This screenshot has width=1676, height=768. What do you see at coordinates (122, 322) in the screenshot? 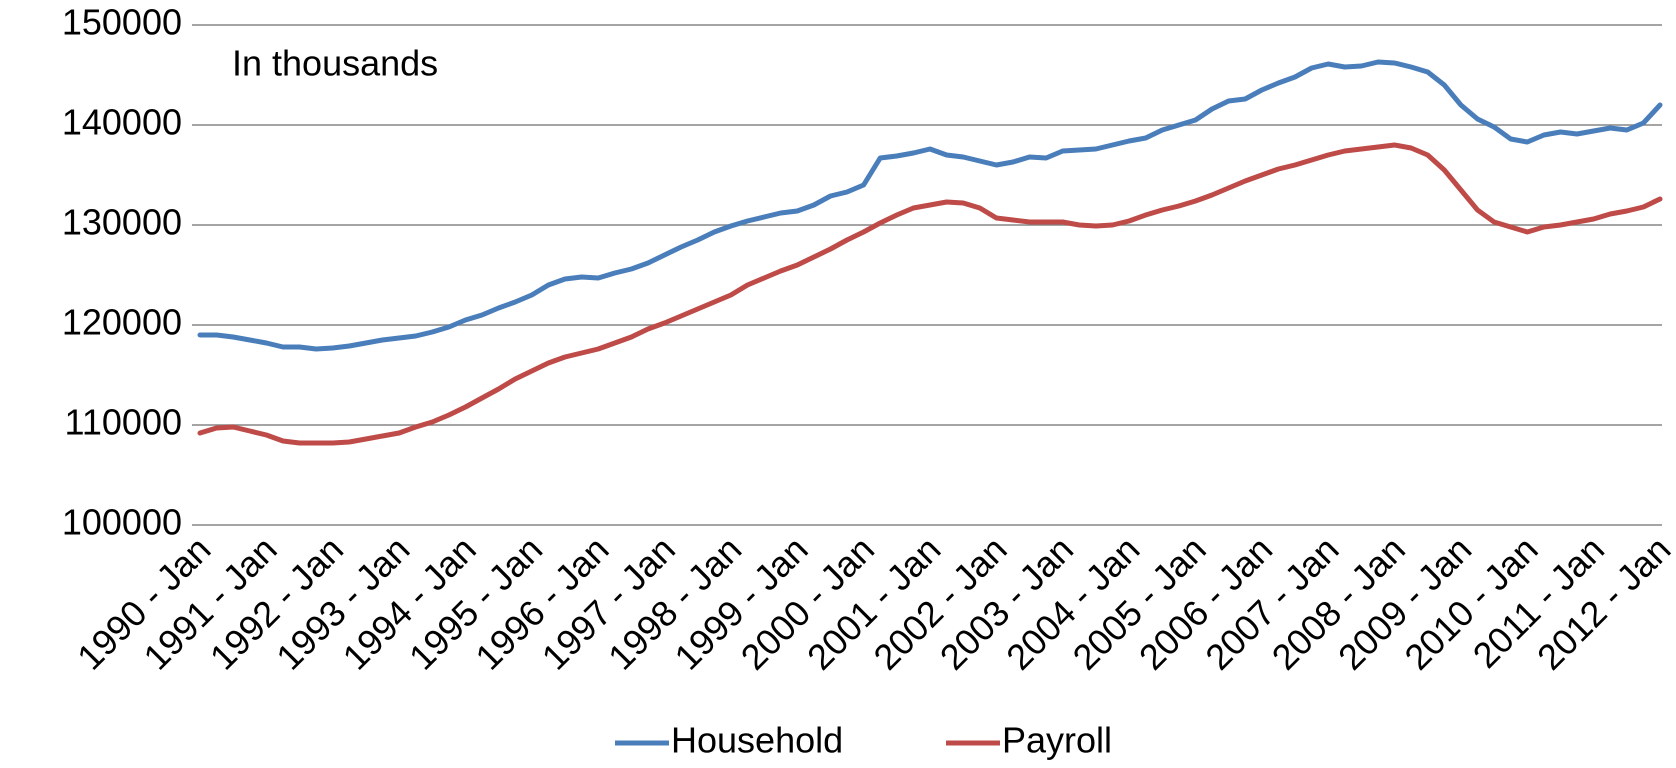
I see `y-tick-label: 120000` at bounding box center [122, 322].